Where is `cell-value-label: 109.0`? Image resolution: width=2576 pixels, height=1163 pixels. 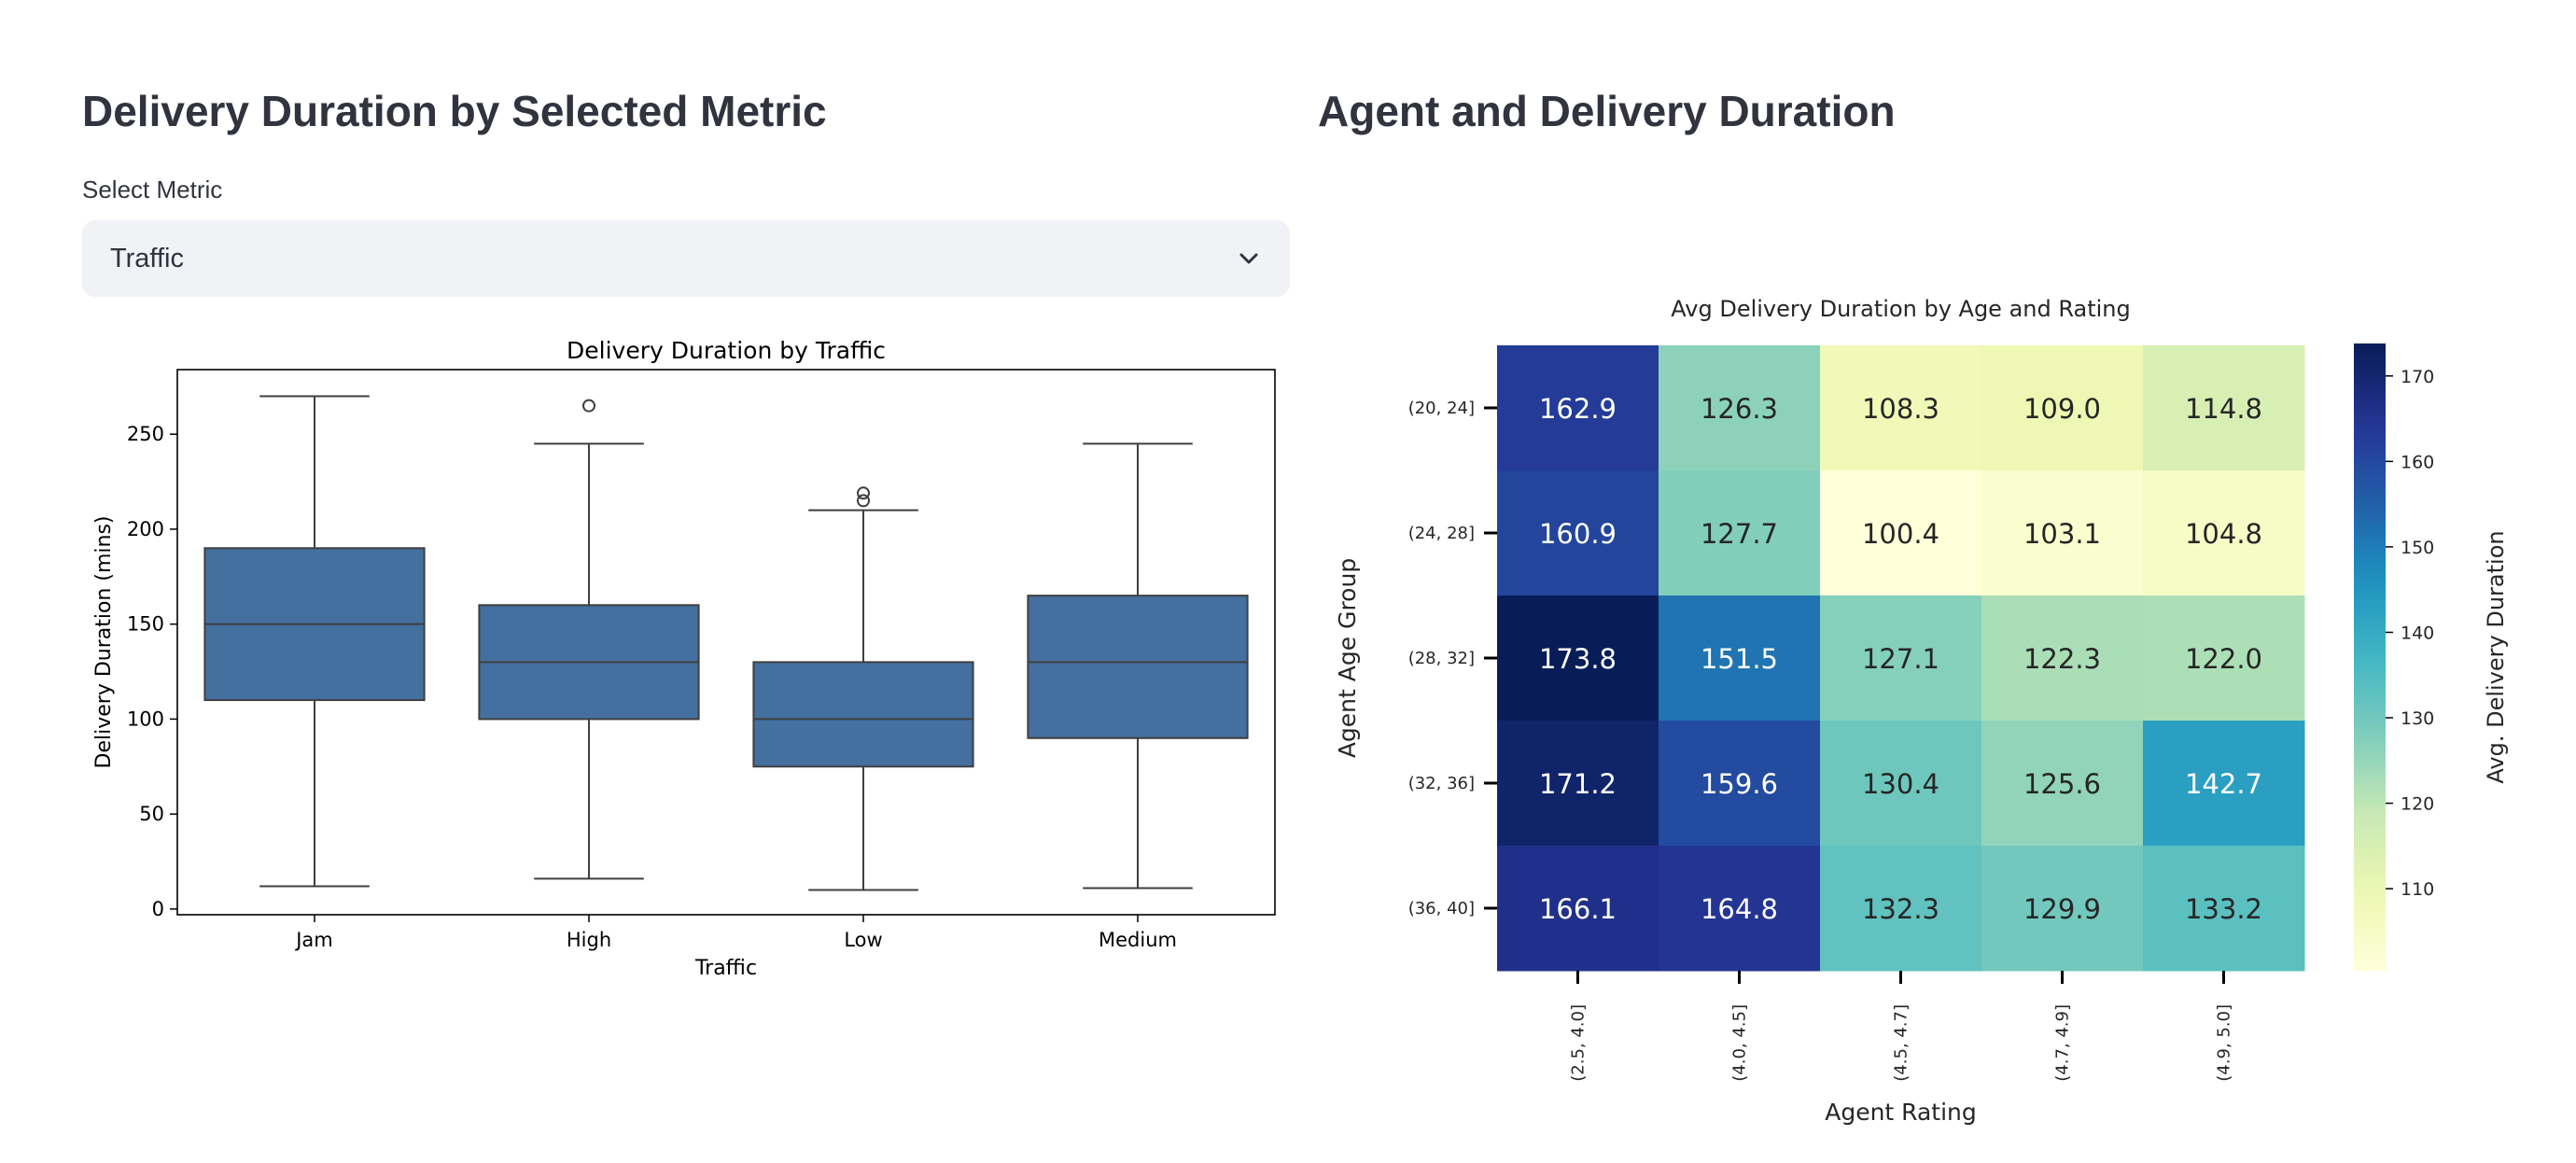 cell-value-label: 109.0 is located at coordinates (2062, 409).